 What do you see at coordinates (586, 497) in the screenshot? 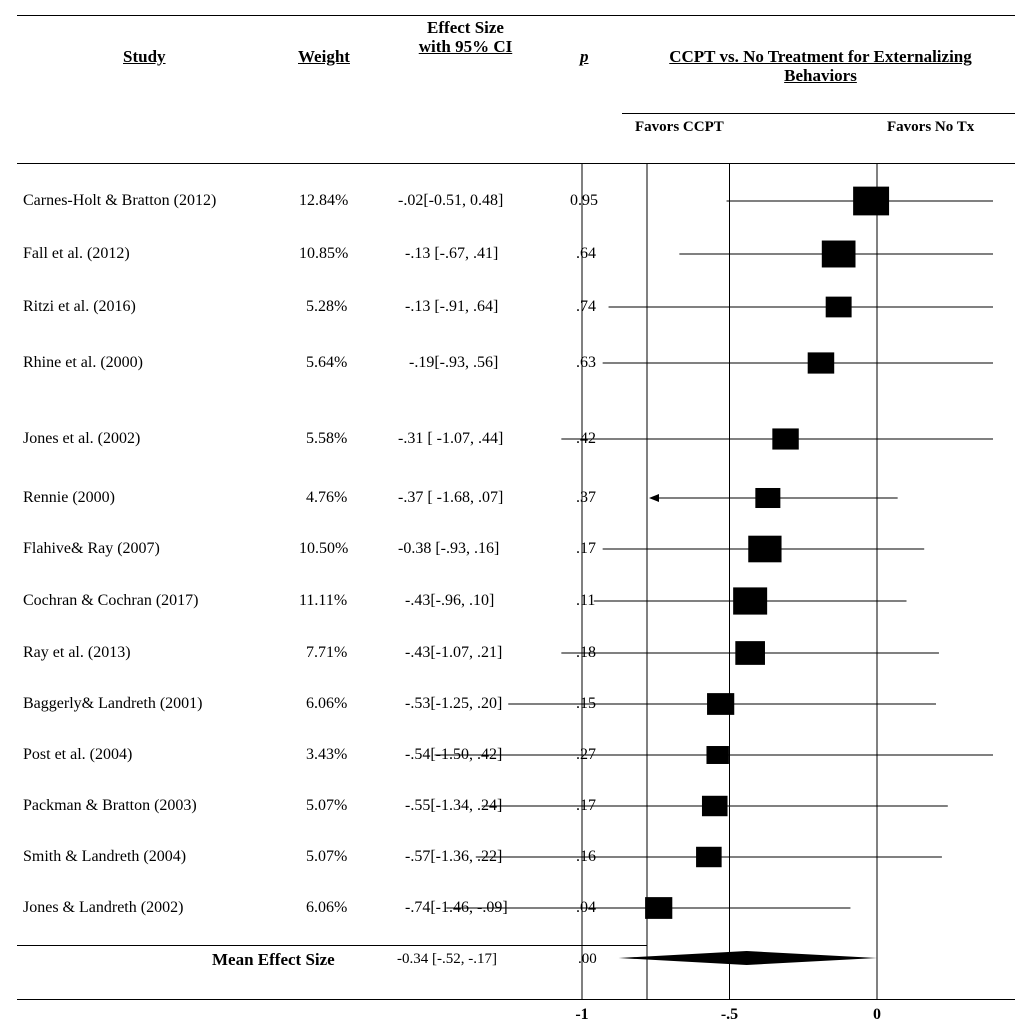
I see `study-p: .37` at bounding box center [586, 497].